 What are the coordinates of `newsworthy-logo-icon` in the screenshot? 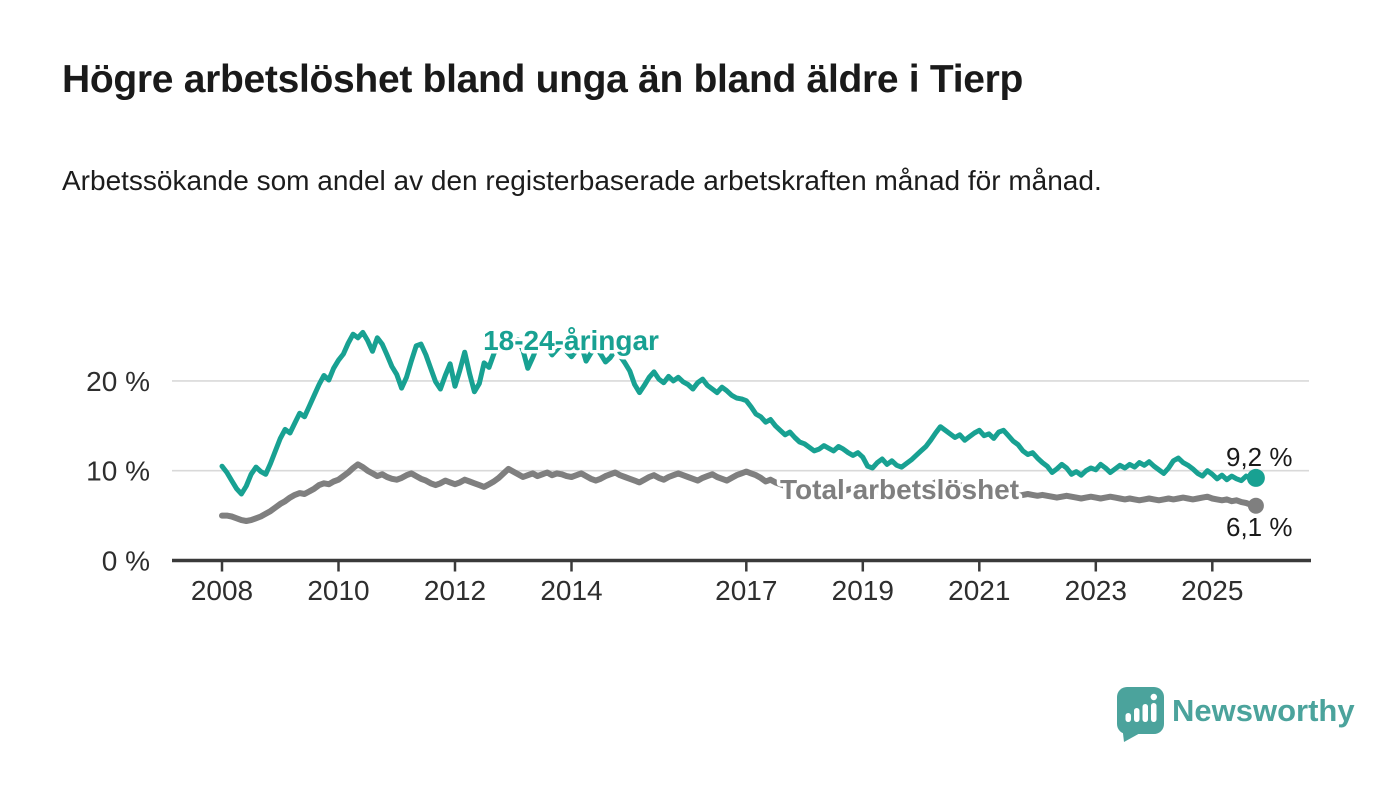 It's located at (1140, 714).